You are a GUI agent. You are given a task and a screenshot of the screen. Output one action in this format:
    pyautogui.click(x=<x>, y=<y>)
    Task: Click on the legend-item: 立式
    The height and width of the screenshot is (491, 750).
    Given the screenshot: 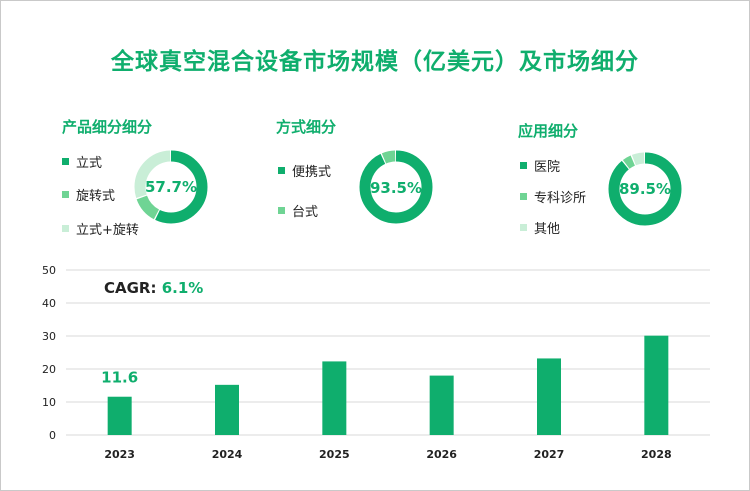 What is the action you would take?
    pyautogui.click(x=82, y=161)
    